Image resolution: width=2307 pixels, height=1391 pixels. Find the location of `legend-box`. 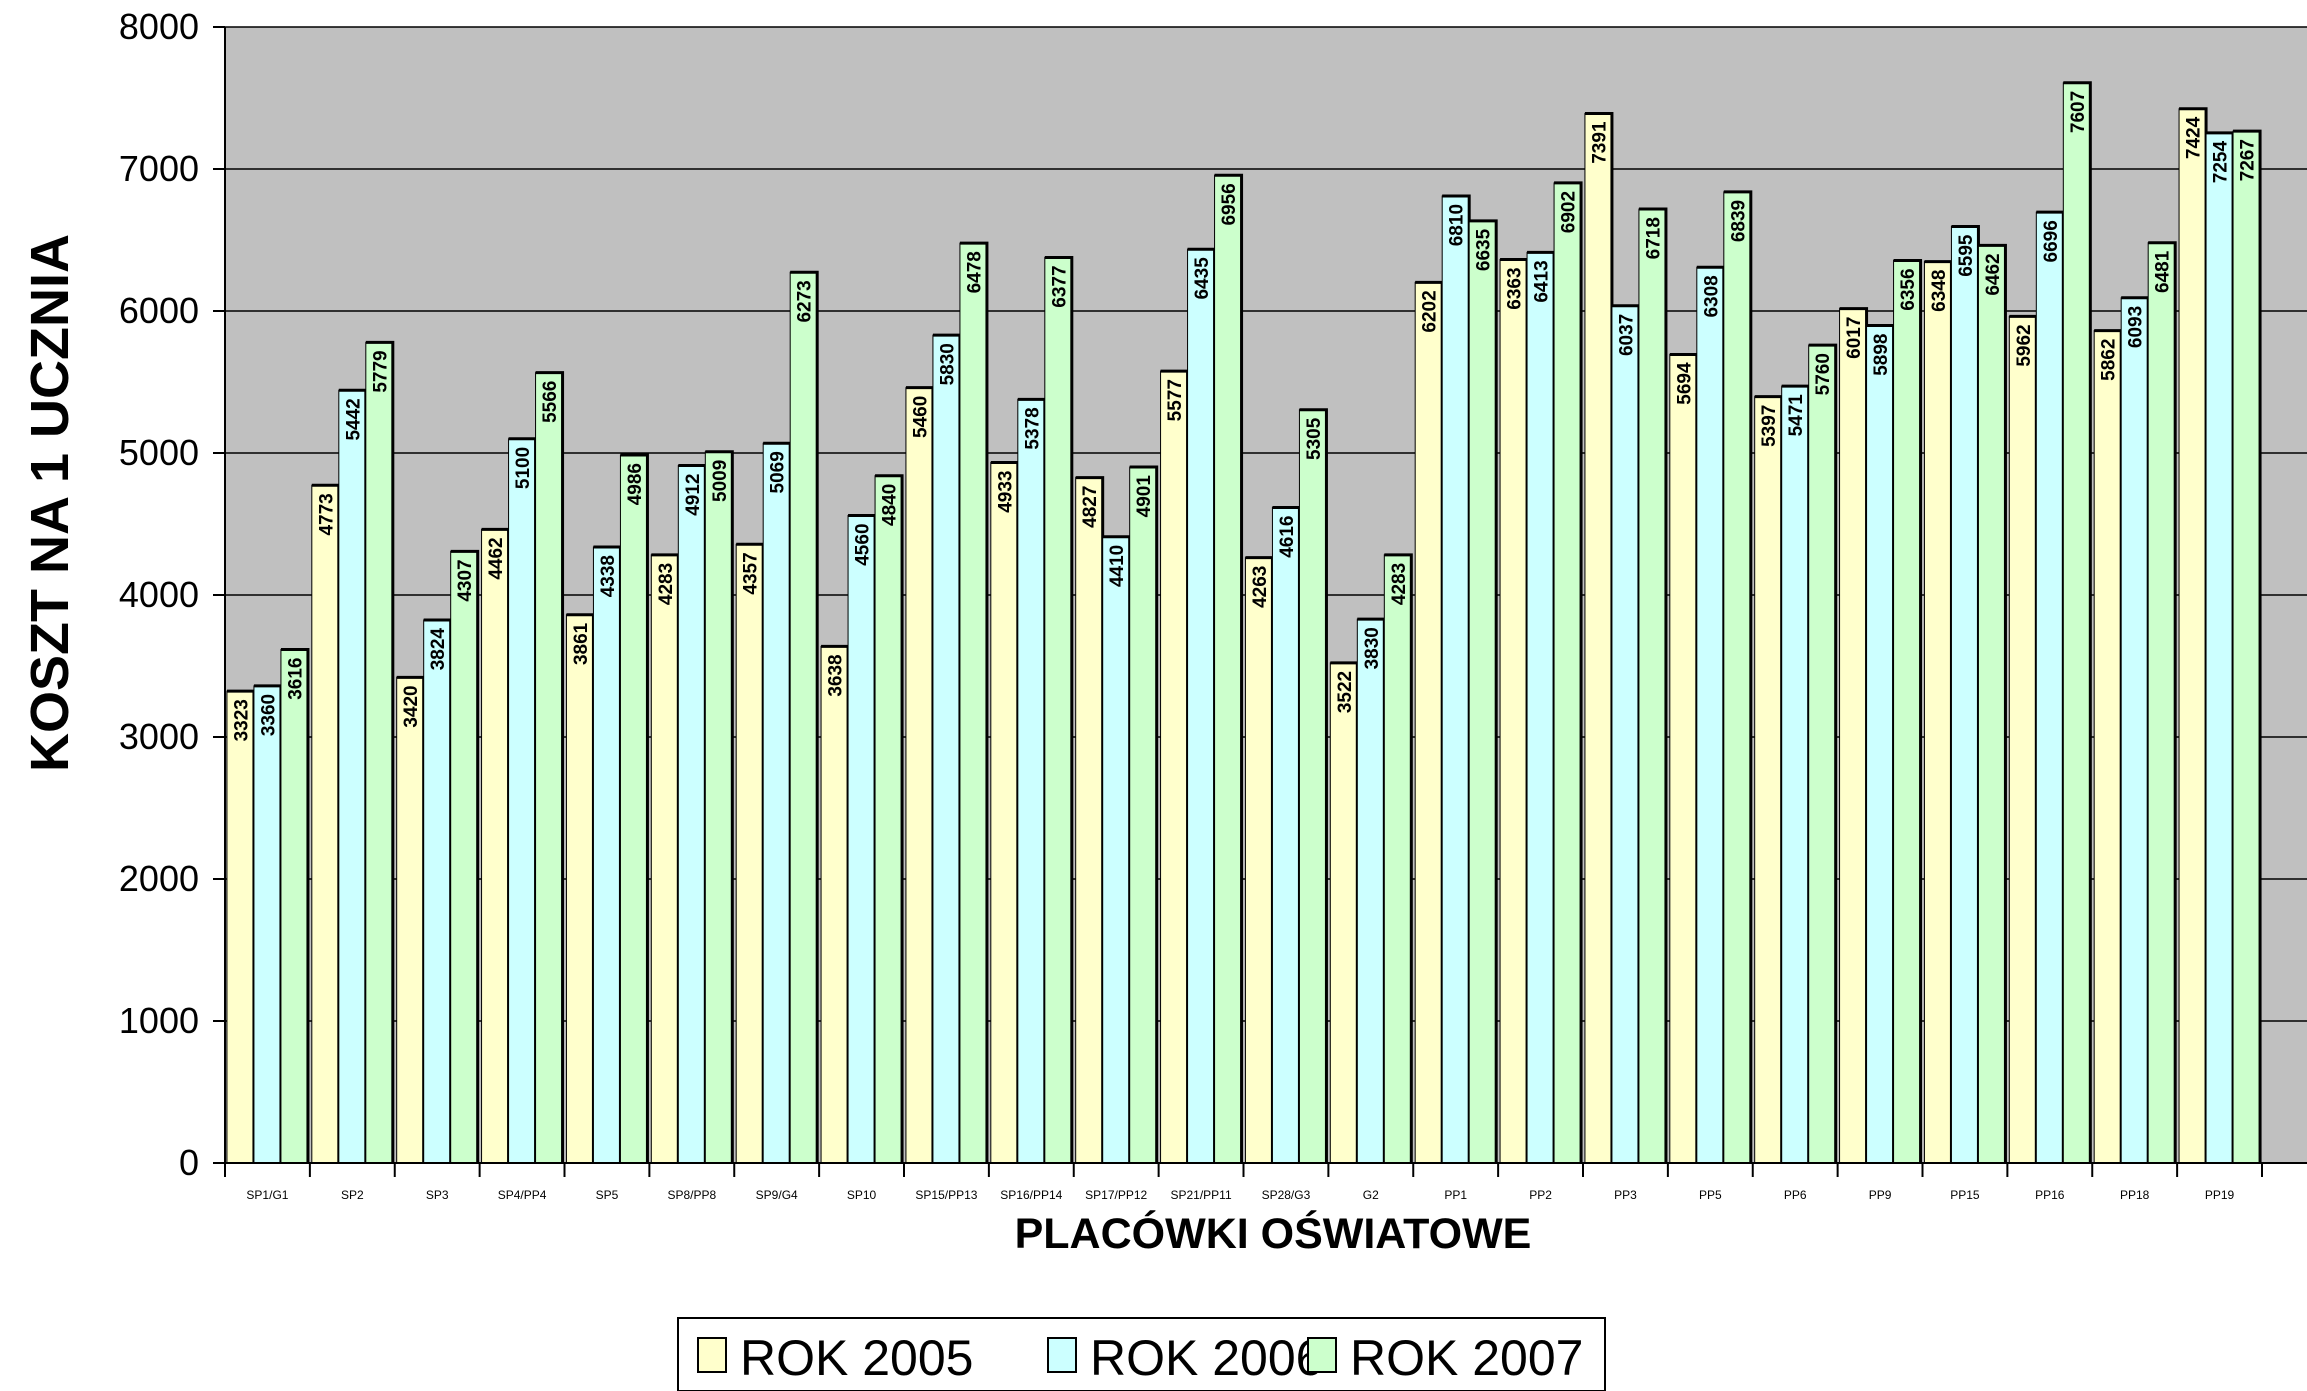

legend-box is located at coordinates (1141, 1354).